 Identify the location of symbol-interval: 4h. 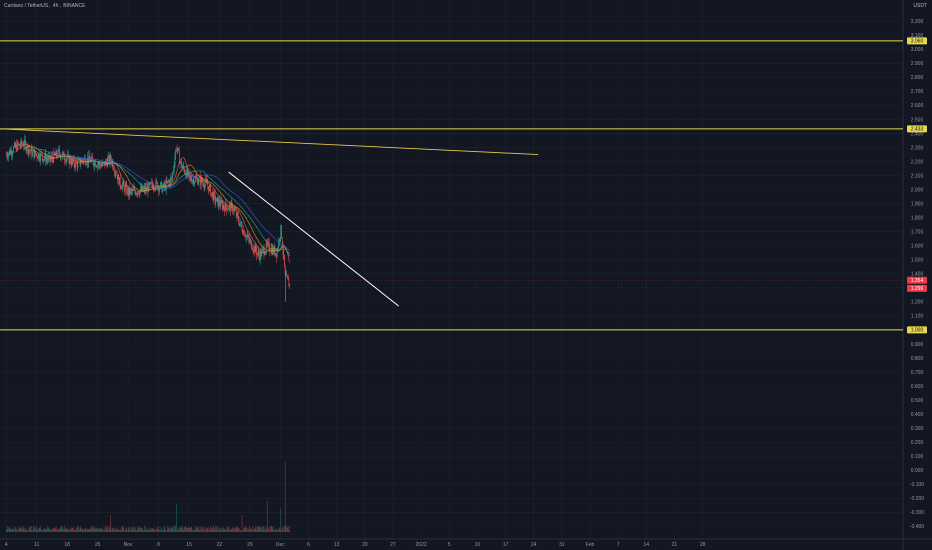
(55, 6).